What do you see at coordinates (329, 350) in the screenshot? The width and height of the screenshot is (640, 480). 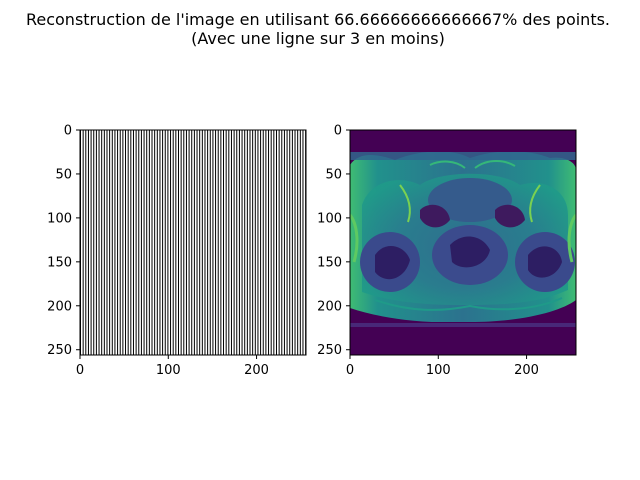 I see `reconstruction-y-tick-label: 250` at bounding box center [329, 350].